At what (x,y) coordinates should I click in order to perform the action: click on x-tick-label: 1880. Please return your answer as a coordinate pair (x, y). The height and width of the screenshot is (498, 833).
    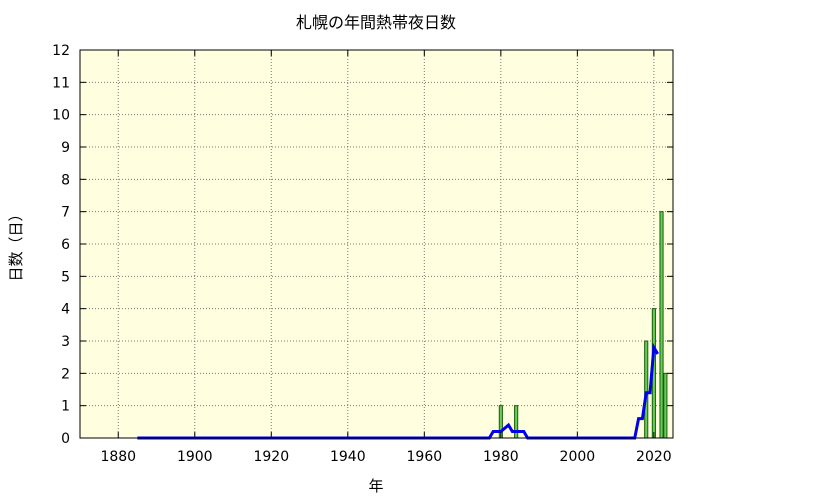
    Looking at the image, I should click on (118, 457).